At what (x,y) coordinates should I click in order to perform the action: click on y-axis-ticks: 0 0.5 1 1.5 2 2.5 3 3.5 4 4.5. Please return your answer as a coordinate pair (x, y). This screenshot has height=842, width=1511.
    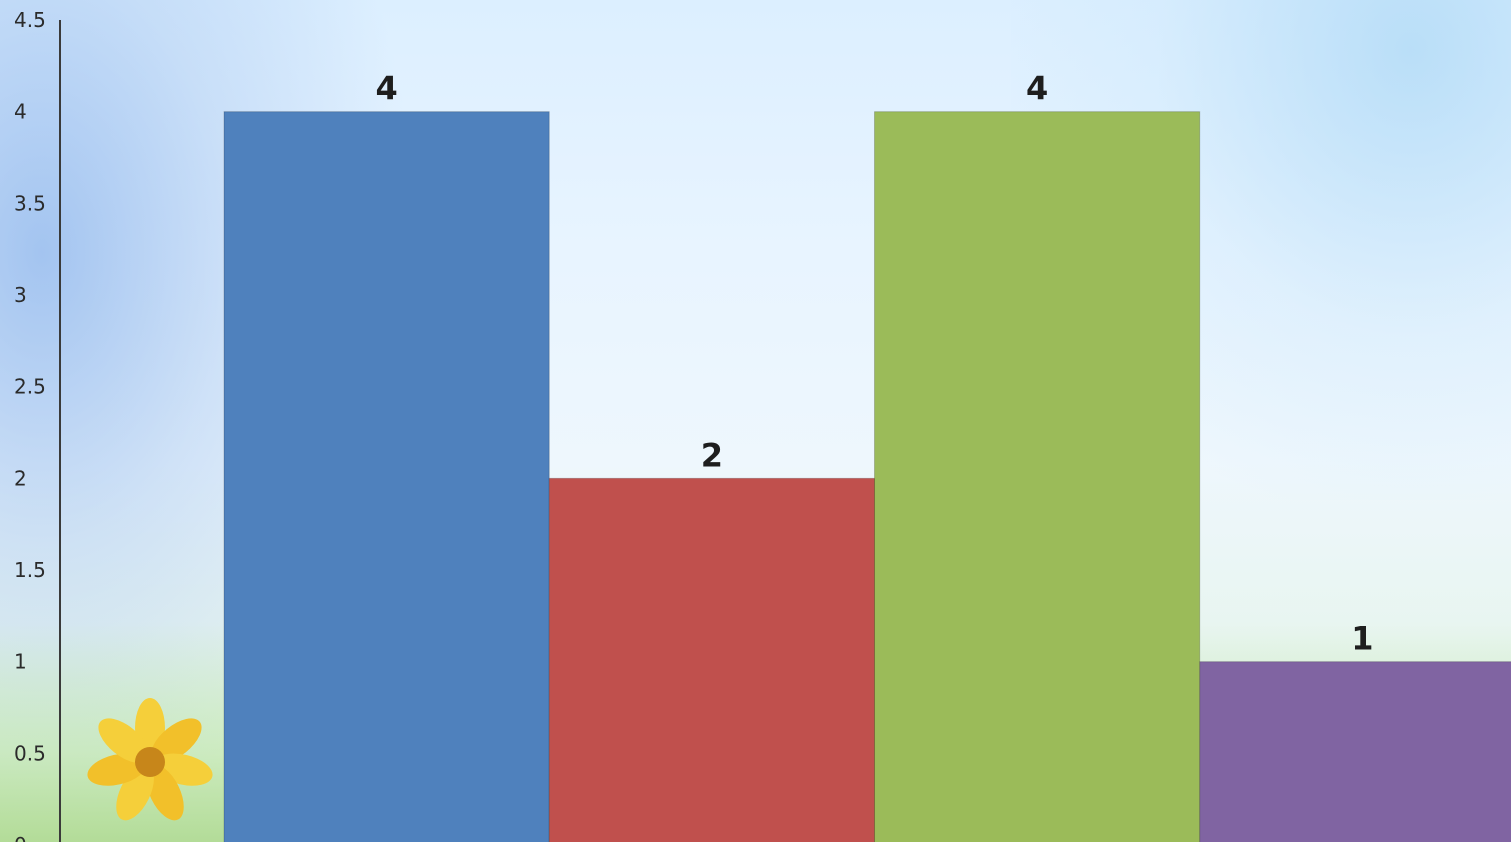
    Looking at the image, I should click on (30, 425).